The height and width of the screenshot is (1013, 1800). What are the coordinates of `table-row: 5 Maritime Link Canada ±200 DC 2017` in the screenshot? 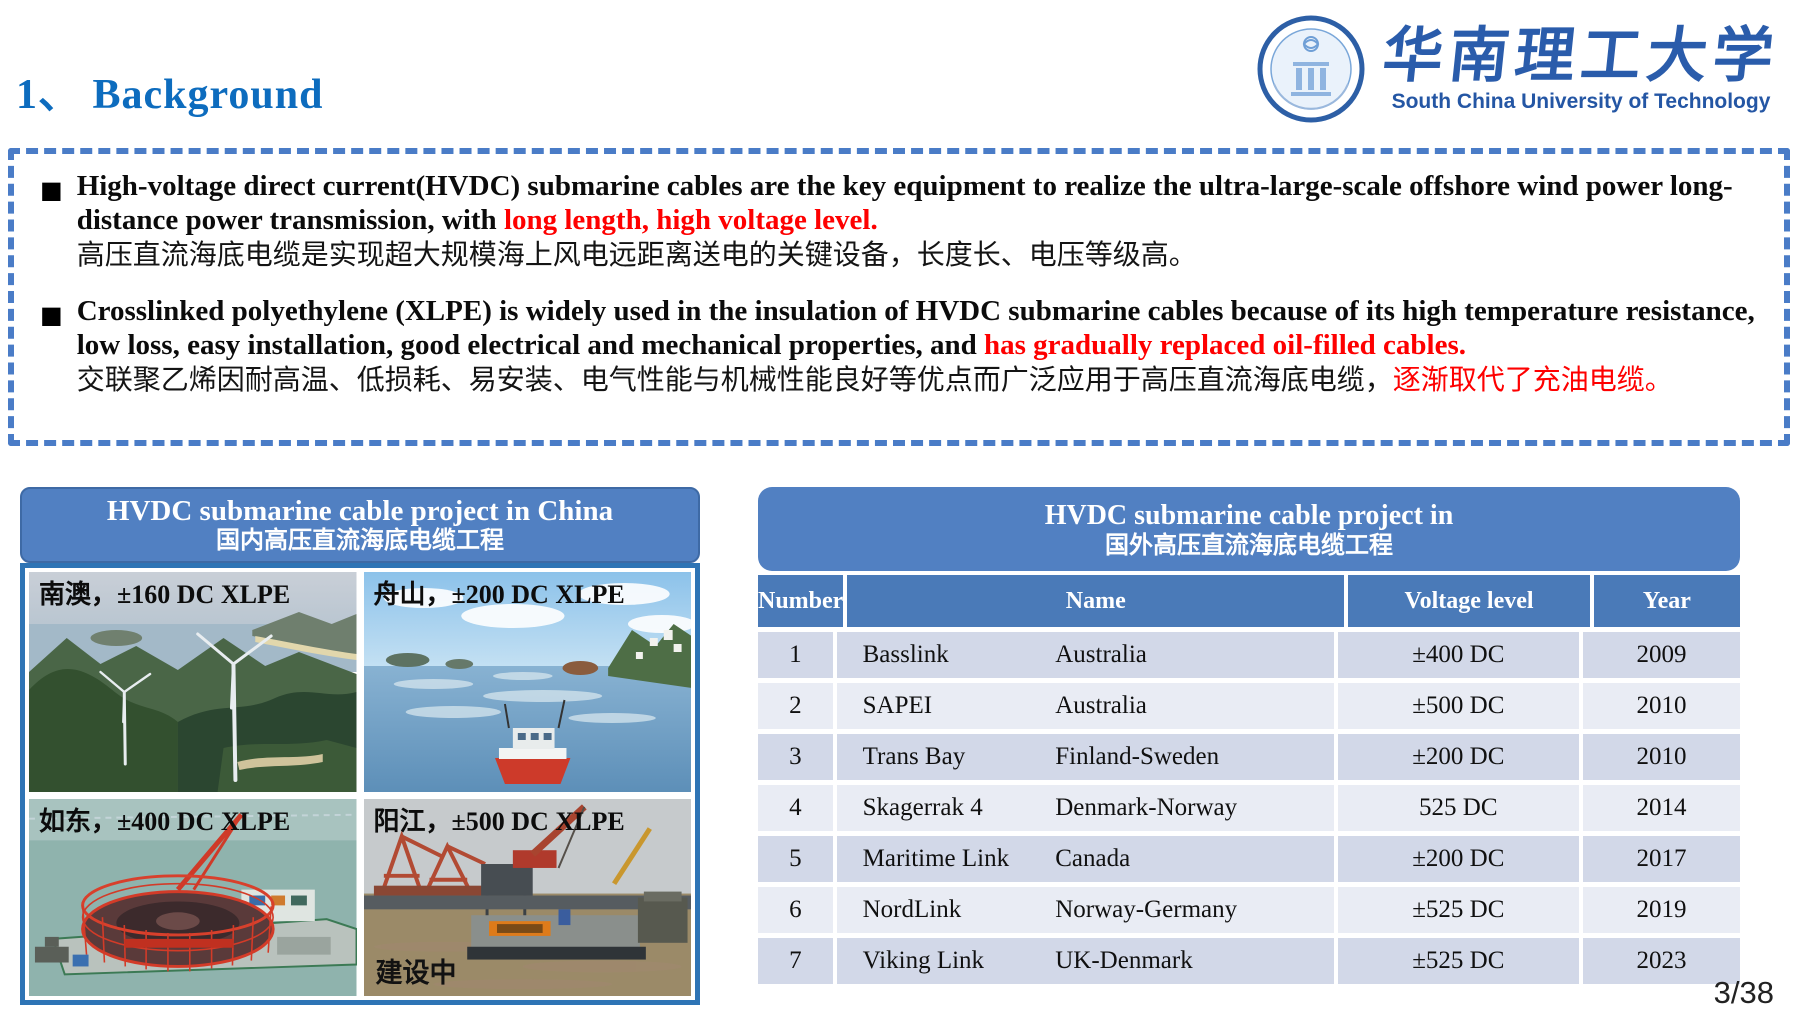 It's located at (1249, 859).